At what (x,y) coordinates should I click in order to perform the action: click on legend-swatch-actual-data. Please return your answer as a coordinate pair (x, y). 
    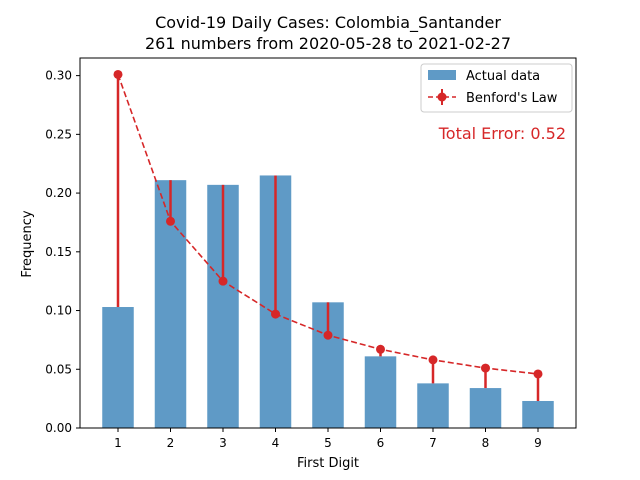
    Looking at the image, I should click on (442, 75).